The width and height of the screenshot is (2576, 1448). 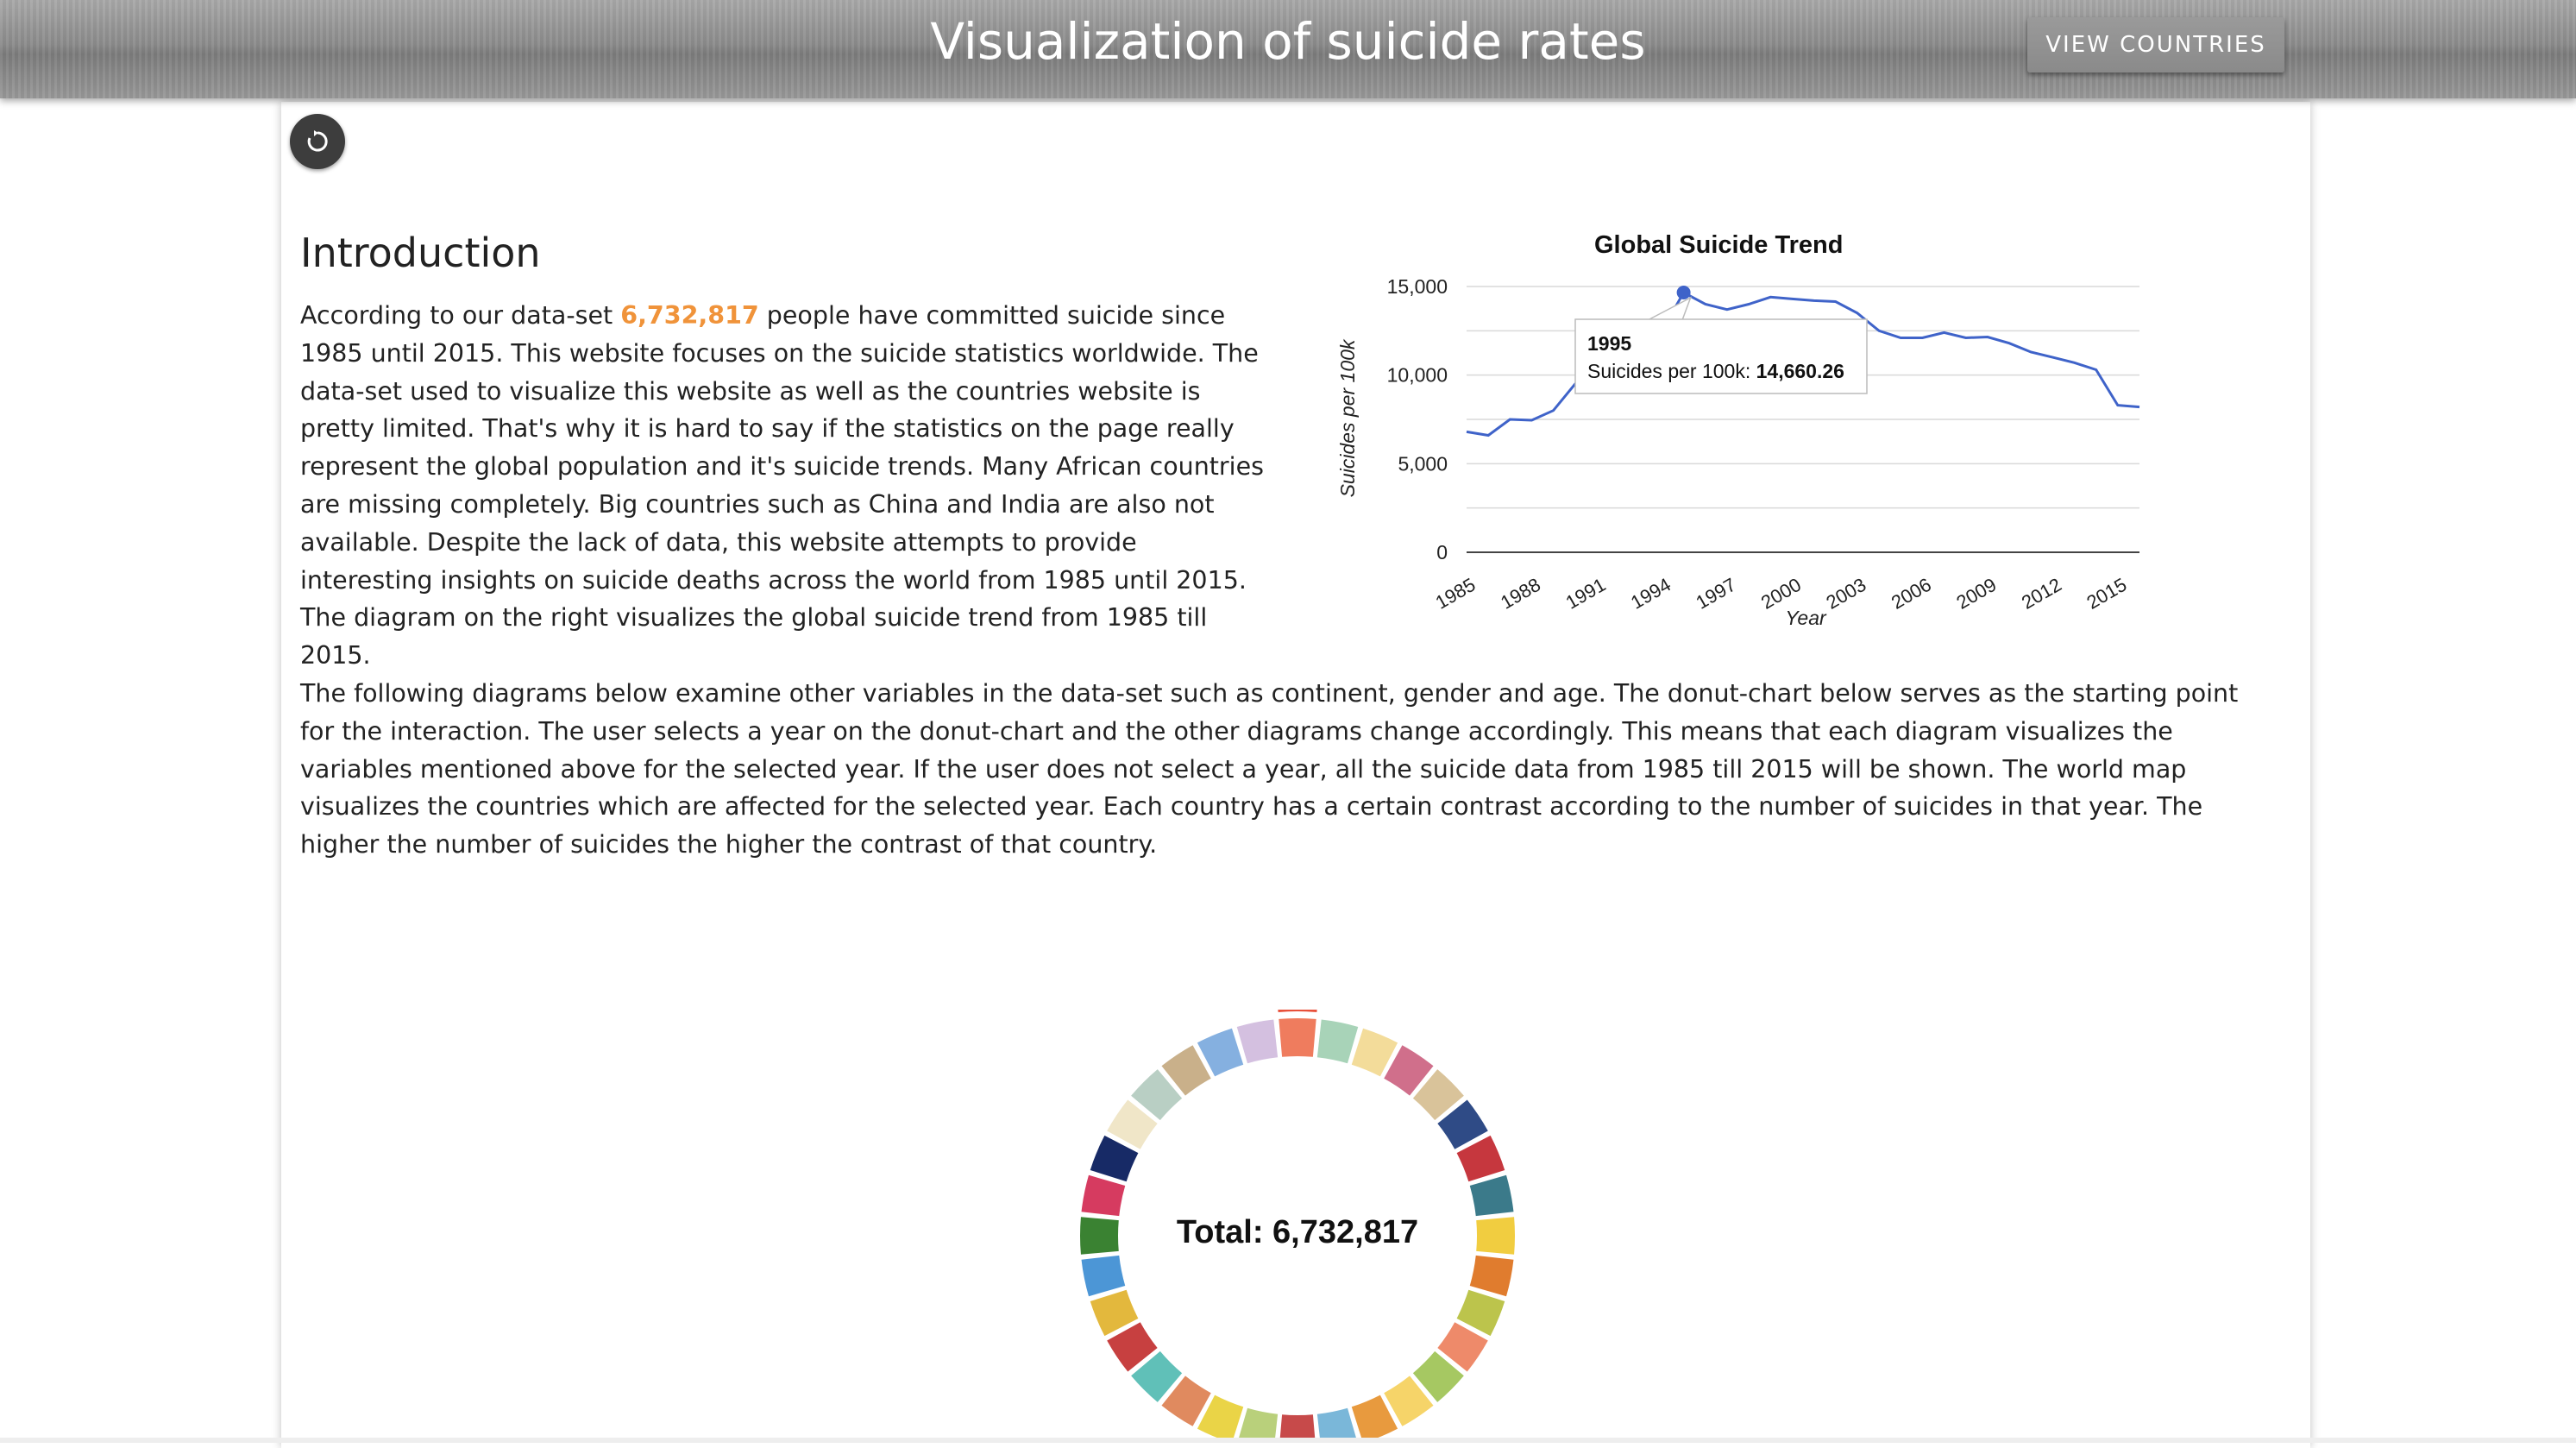 I want to click on y-tick-label: 5,000, so click(x=1423, y=463).